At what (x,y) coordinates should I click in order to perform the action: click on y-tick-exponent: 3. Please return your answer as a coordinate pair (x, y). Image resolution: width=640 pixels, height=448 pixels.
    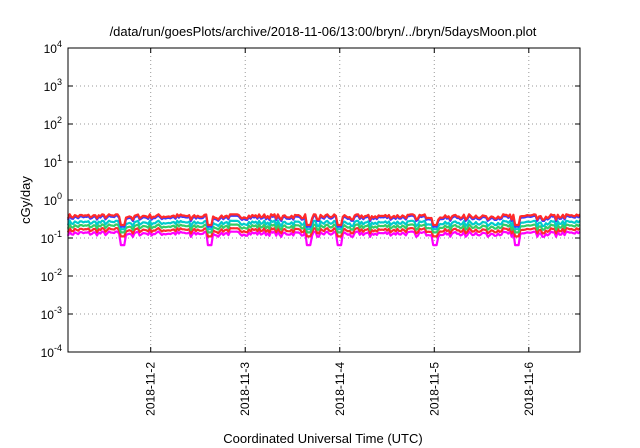
    Looking at the image, I should click on (59, 82).